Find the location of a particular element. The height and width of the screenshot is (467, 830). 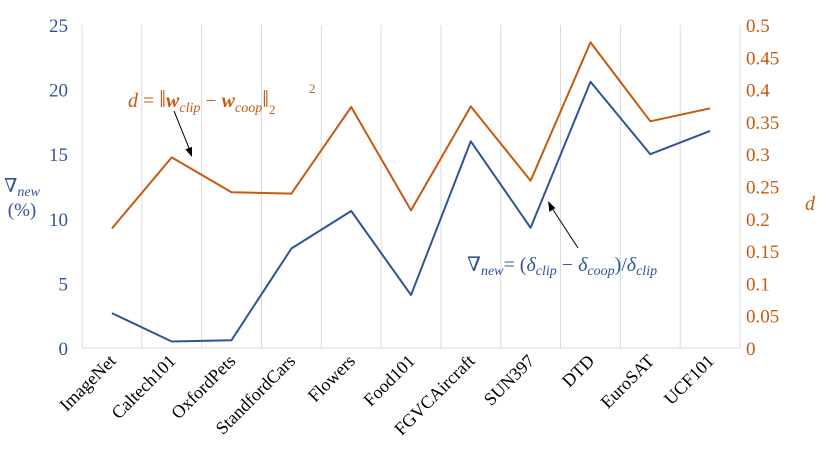

nabla-formula-annotation: ∇new= (δclip − δcoop)/δclip is located at coordinates (562, 266).